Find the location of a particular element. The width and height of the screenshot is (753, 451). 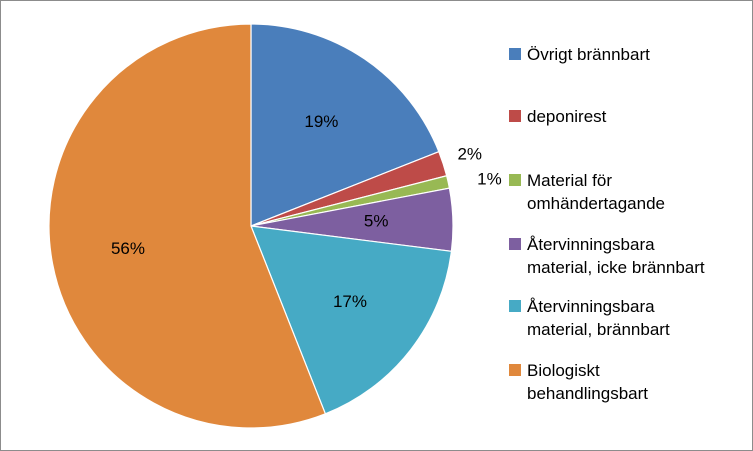

legend-item-2: deponirest is located at coordinates (557, 116).